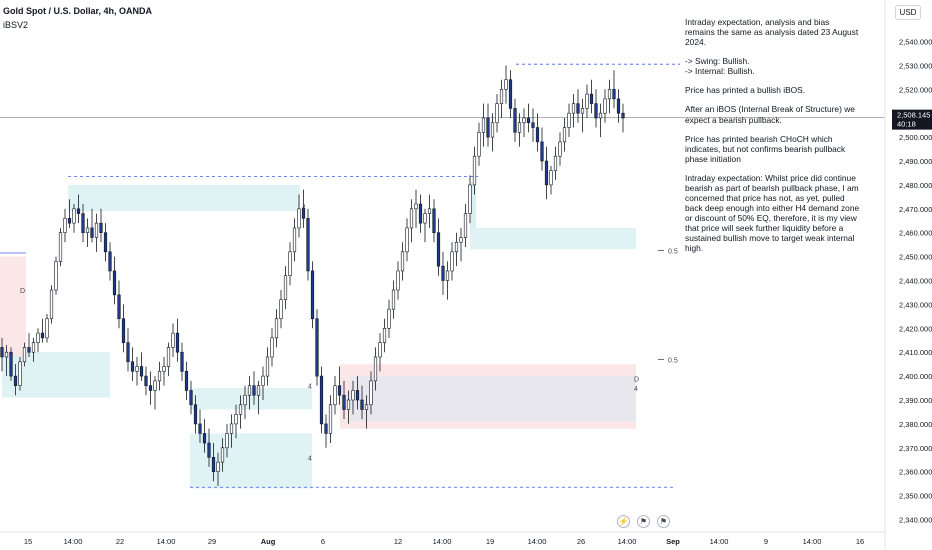 This screenshot has width=932, height=550. I want to click on y-tick-label: 2,530.000, so click(915, 65).